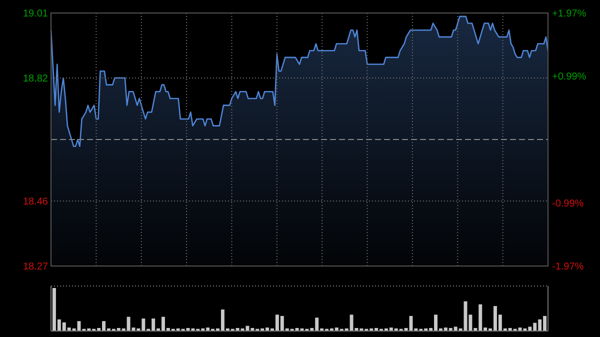 The width and height of the screenshot is (600, 337). I want to click on y2-tick-label: +1.97%, so click(569, 14).